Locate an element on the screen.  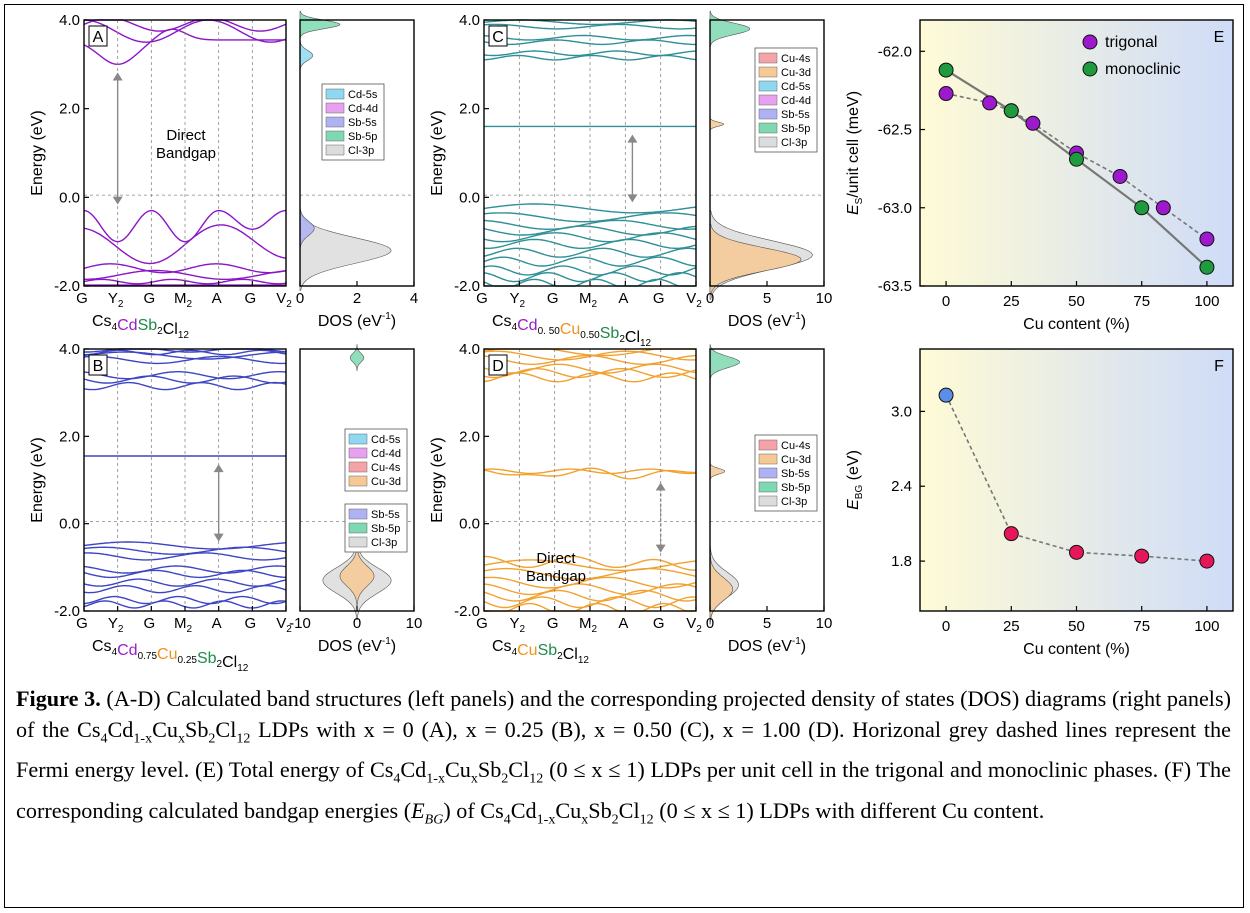
x-axis-label: Cu content (%) is located at coordinates (1076, 324).